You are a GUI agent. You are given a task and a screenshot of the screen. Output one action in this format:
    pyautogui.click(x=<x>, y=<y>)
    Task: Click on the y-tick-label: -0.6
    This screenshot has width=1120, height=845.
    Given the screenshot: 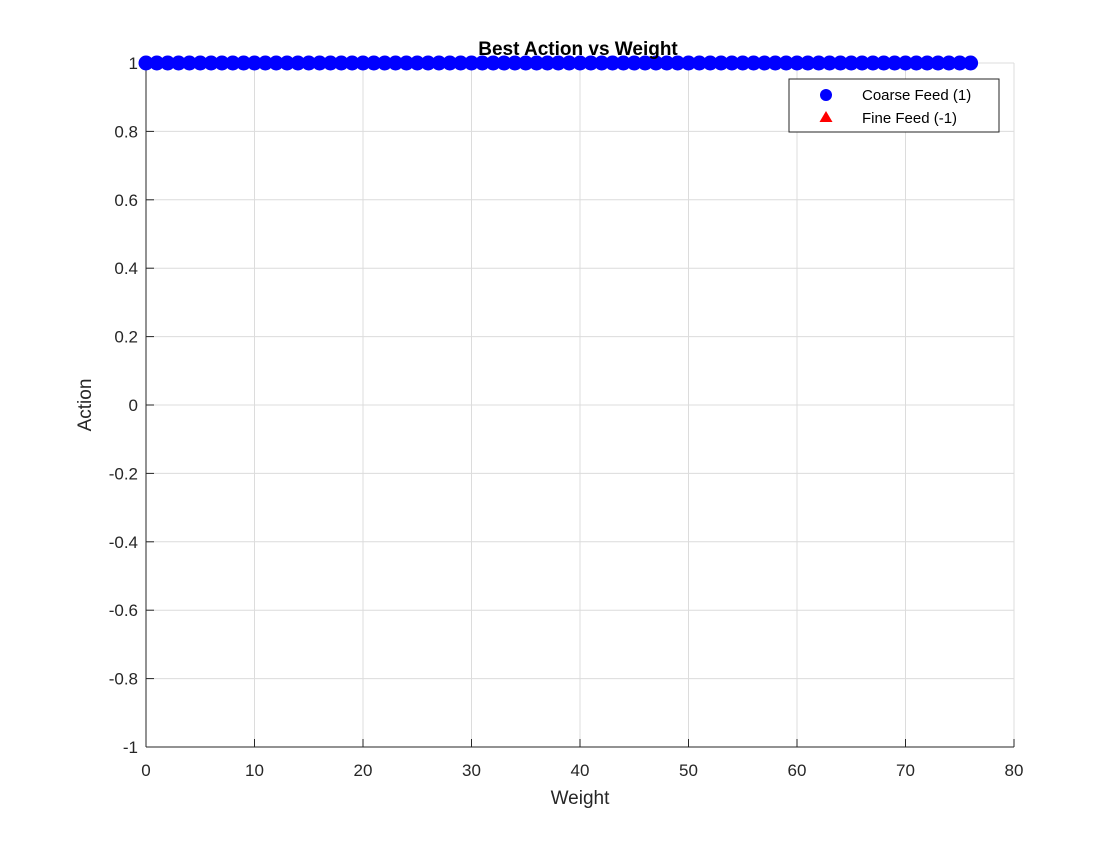 What is the action you would take?
    pyautogui.click(x=123, y=610)
    